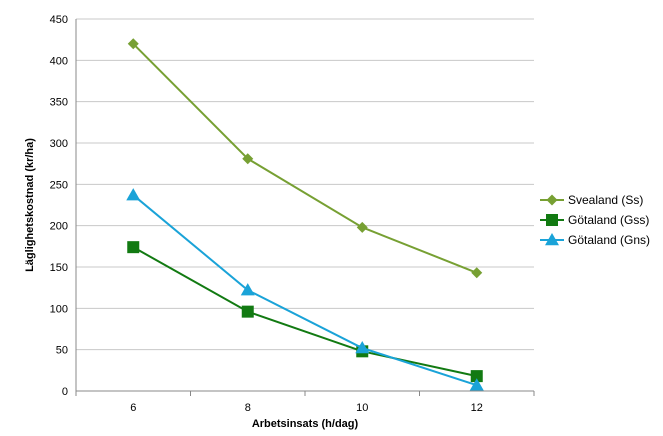 This screenshot has width=663, height=436. Describe the element at coordinates (59, 103) in the screenshot. I see `y-tick-label: 350` at that location.